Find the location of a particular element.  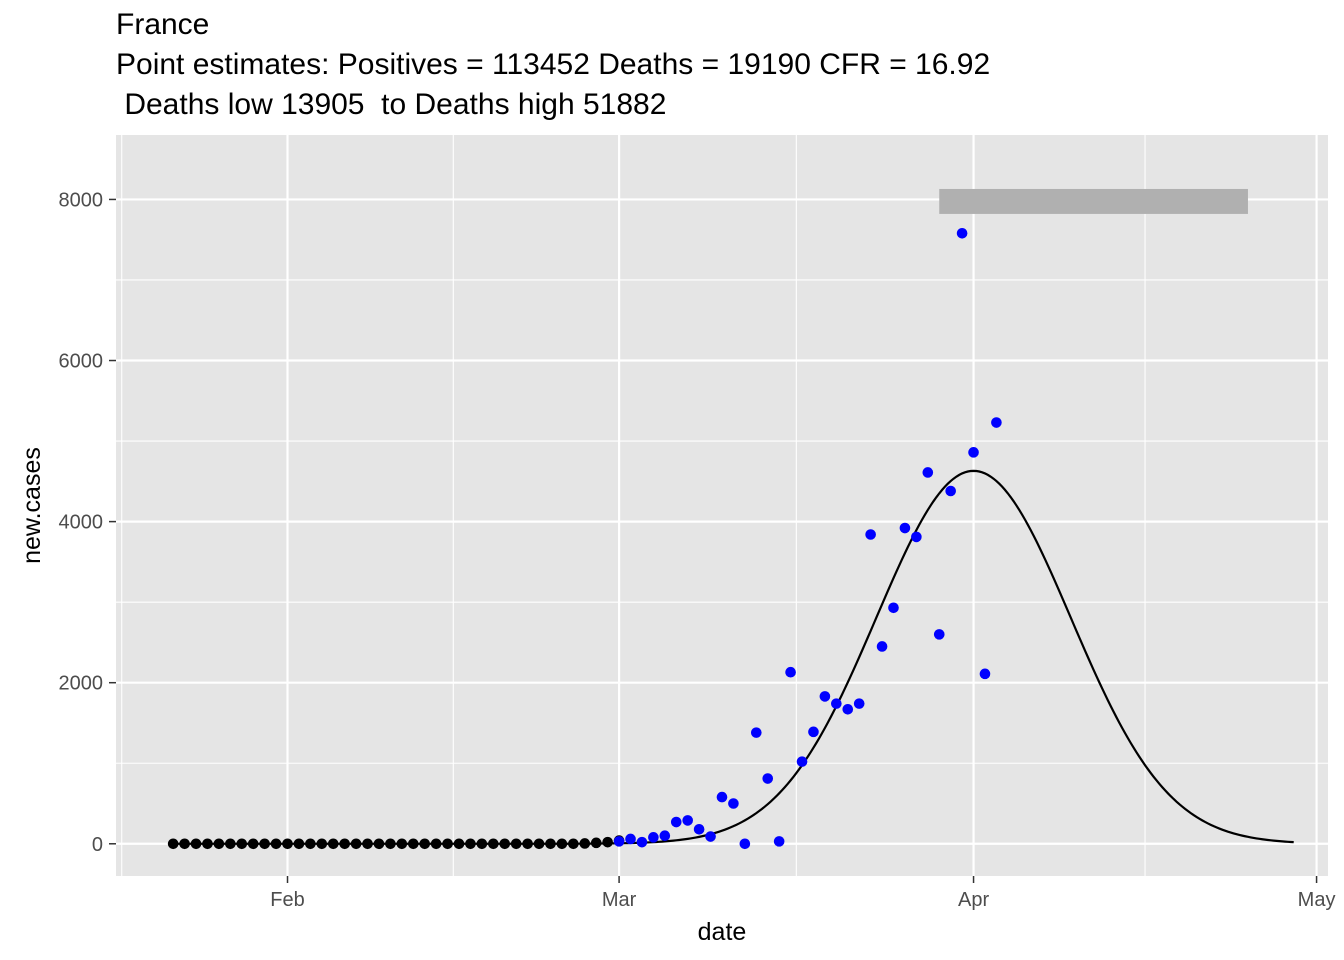

y-axis: 0 2000 4000 6000 8000 is located at coordinates (87, 522).